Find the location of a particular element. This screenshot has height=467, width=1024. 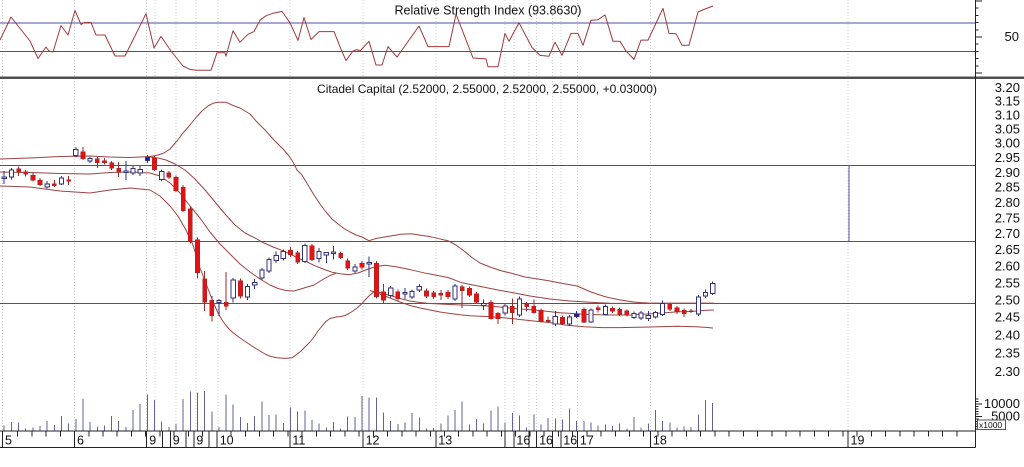

svg-text: x1000 is located at coordinates (990, 425).